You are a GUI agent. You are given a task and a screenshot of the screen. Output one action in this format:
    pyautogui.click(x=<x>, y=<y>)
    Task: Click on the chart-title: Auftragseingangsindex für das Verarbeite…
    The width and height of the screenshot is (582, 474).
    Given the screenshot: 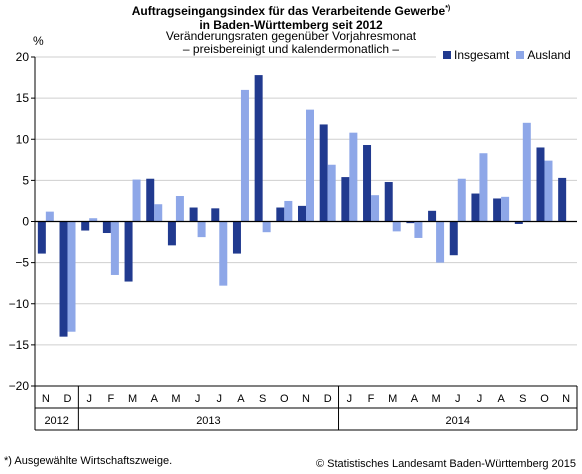 What is the action you would take?
    pyautogui.click(x=291, y=17)
    